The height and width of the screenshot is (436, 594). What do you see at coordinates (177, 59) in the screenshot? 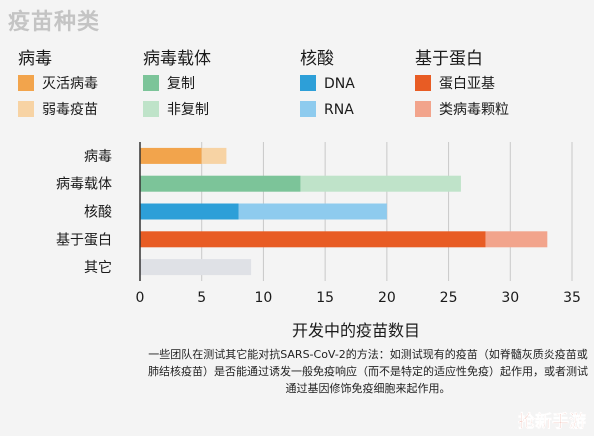
I see `legend-group-title: 病毒载体` at bounding box center [177, 59].